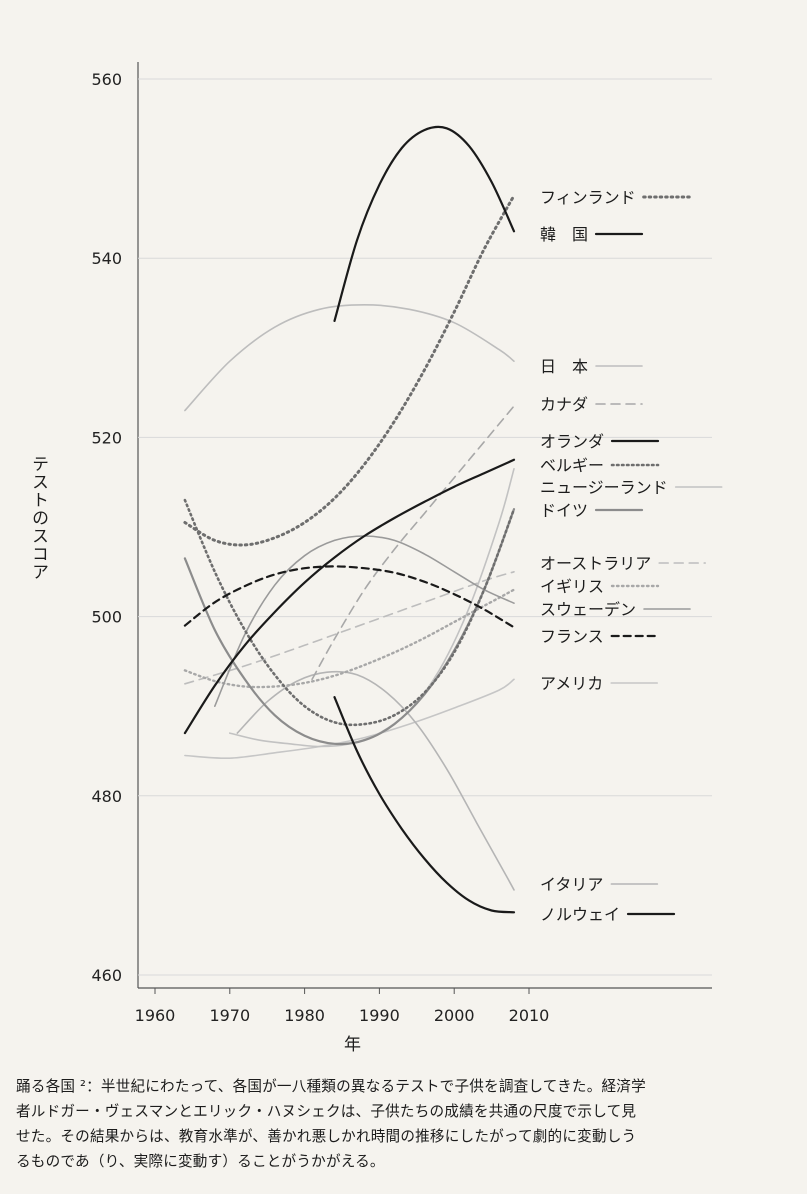 This screenshot has width=807, height=1194. Describe the element at coordinates (38, 518) in the screenshot. I see `y-axis-title: テストのスコア` at that location.